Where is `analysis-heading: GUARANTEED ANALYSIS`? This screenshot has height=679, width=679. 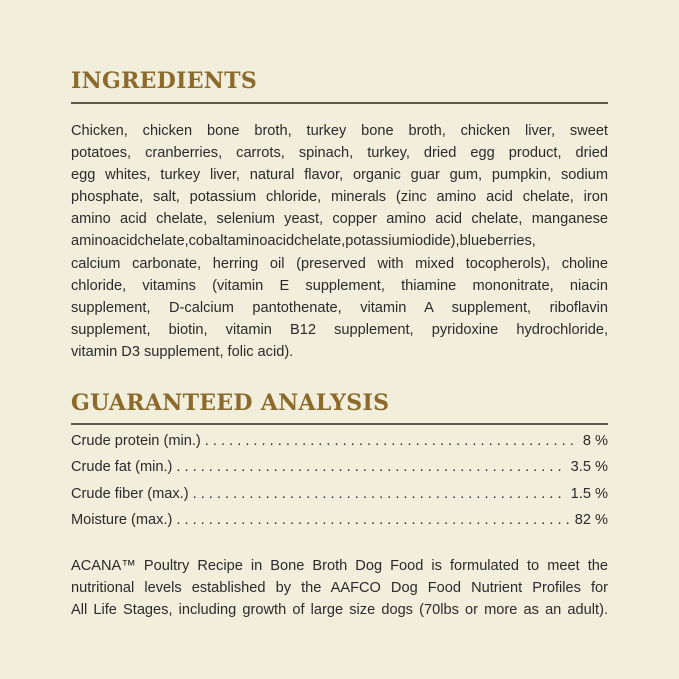 analysis-heading: GUARANTEED ANALYSIS is located at coordinates (230, 403).